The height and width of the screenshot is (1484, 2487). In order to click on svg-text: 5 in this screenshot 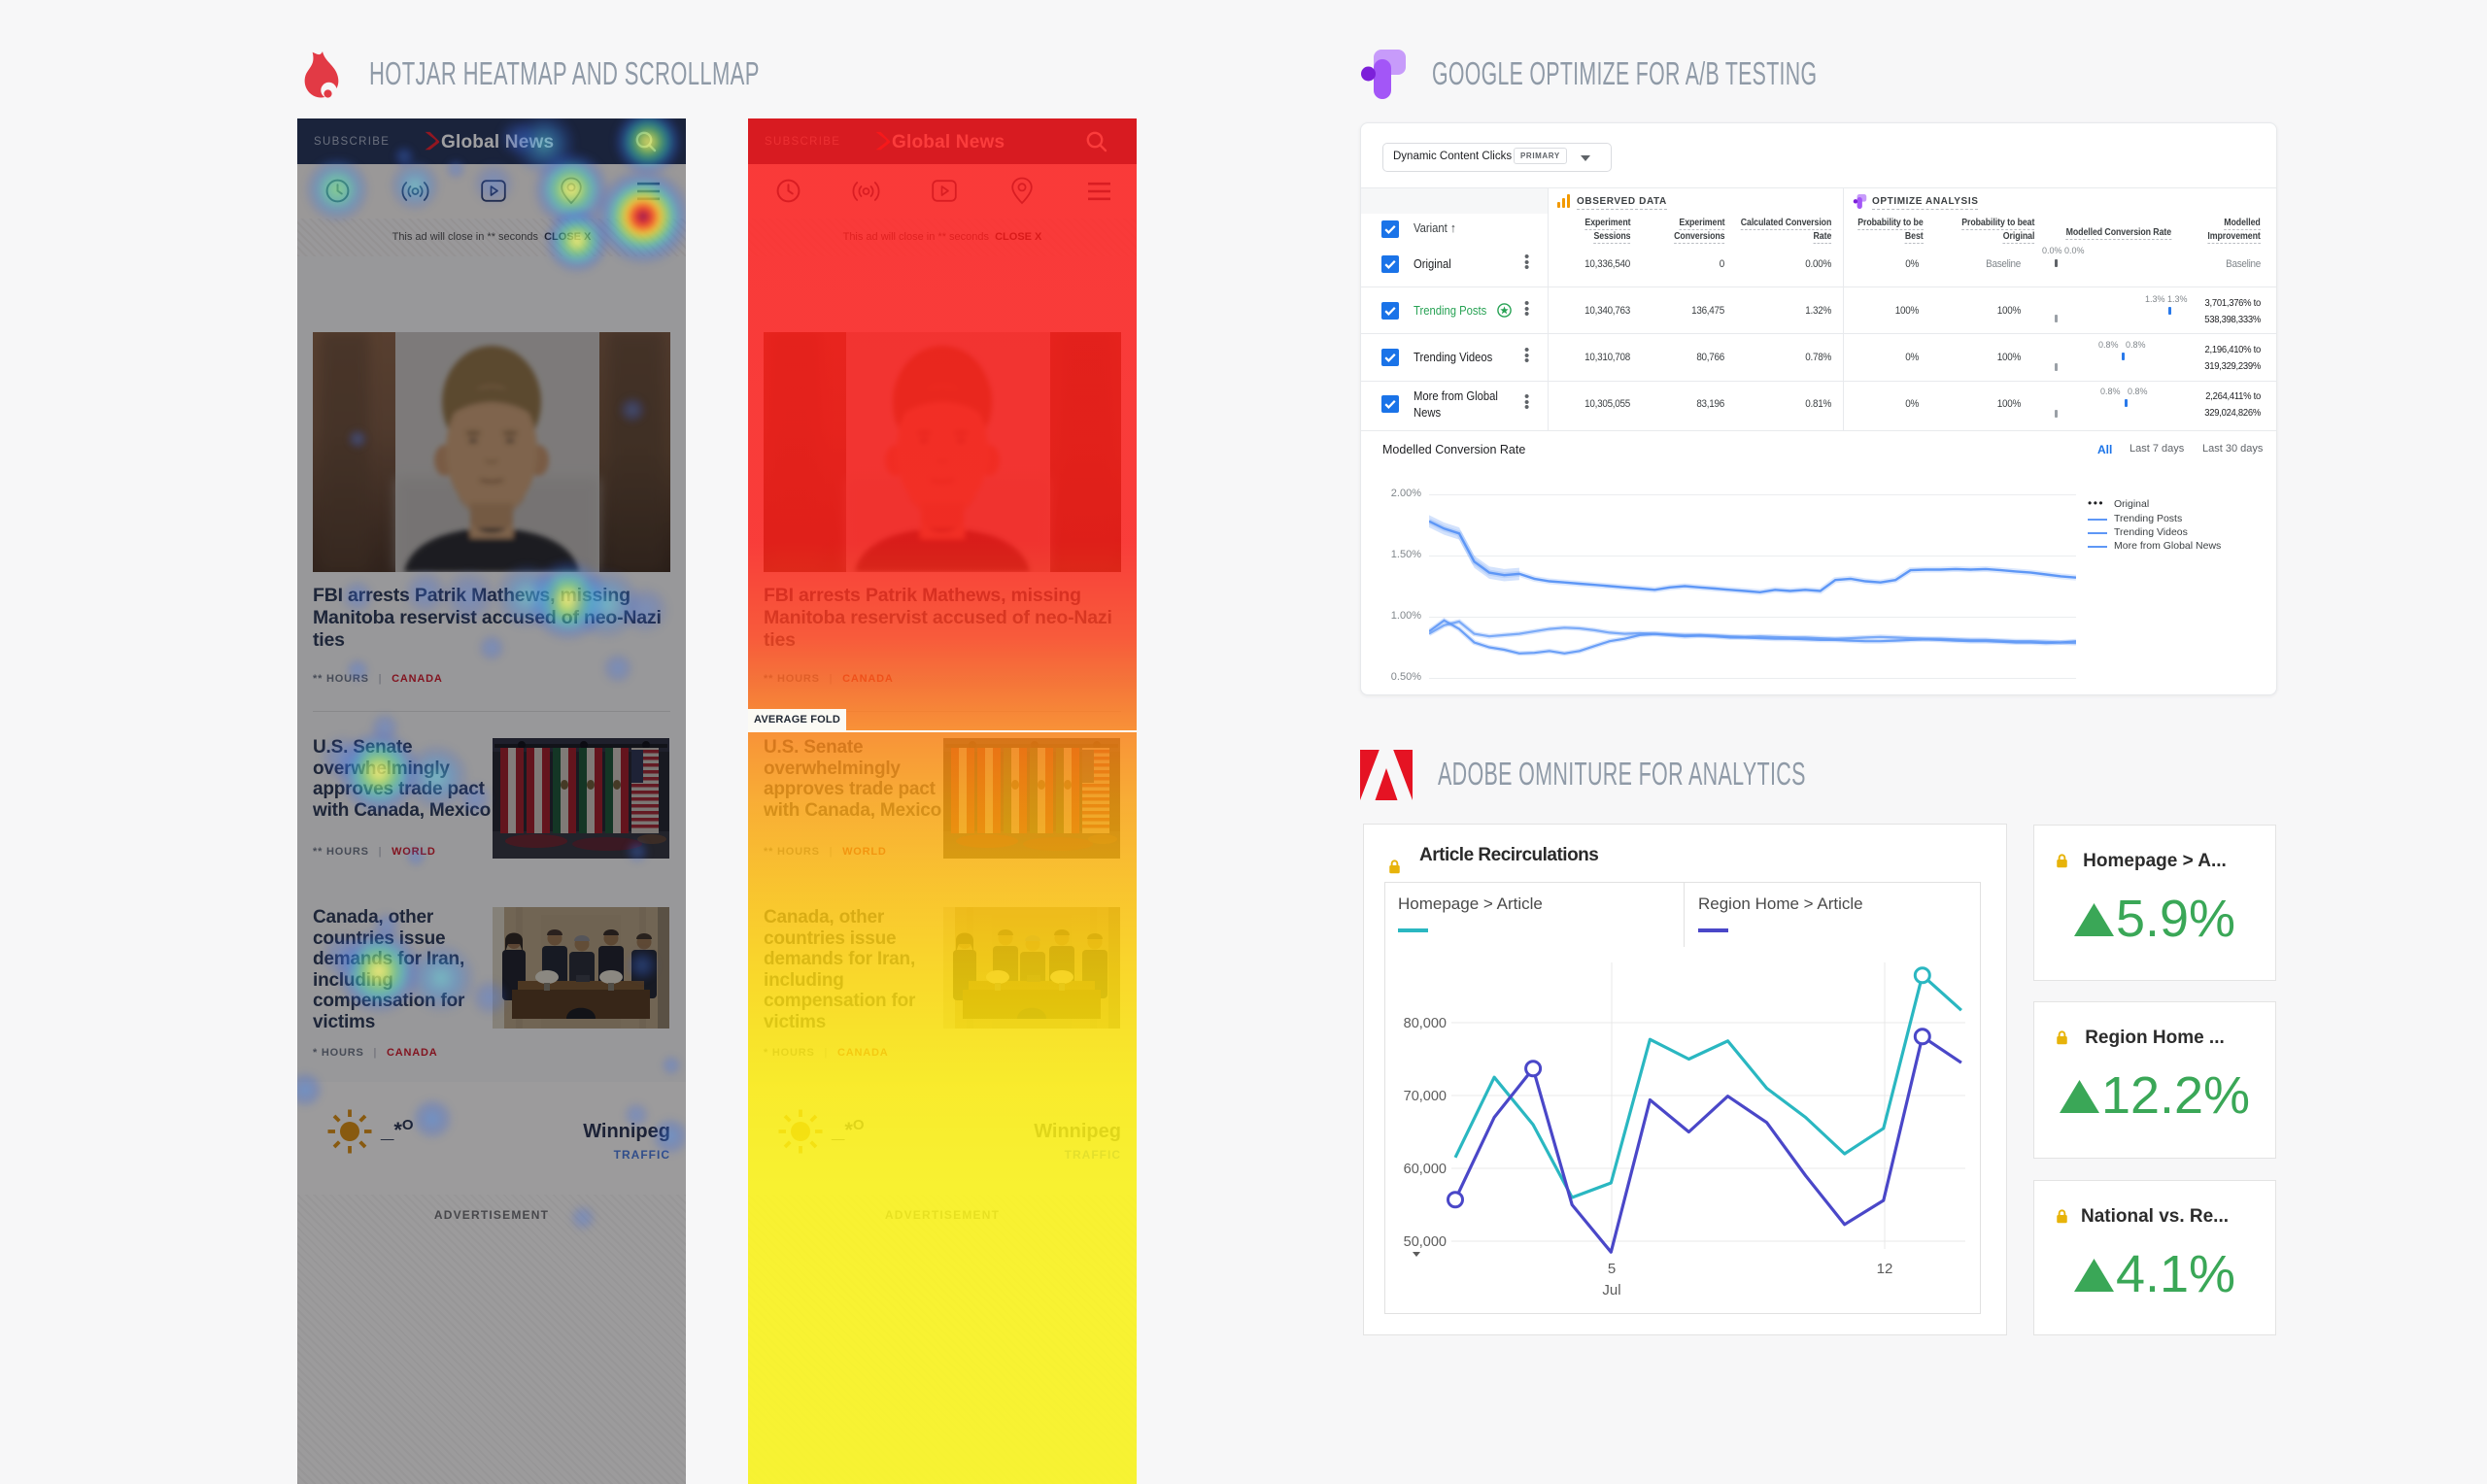, I will do `click(1612, 1269)`.